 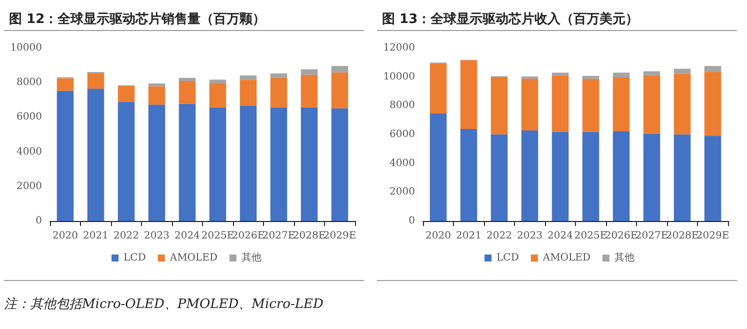 What do you see at coordinates (399, 48) in the screenshot?
I see `y-tick-label: 12000` at bounding box center [399, 48].